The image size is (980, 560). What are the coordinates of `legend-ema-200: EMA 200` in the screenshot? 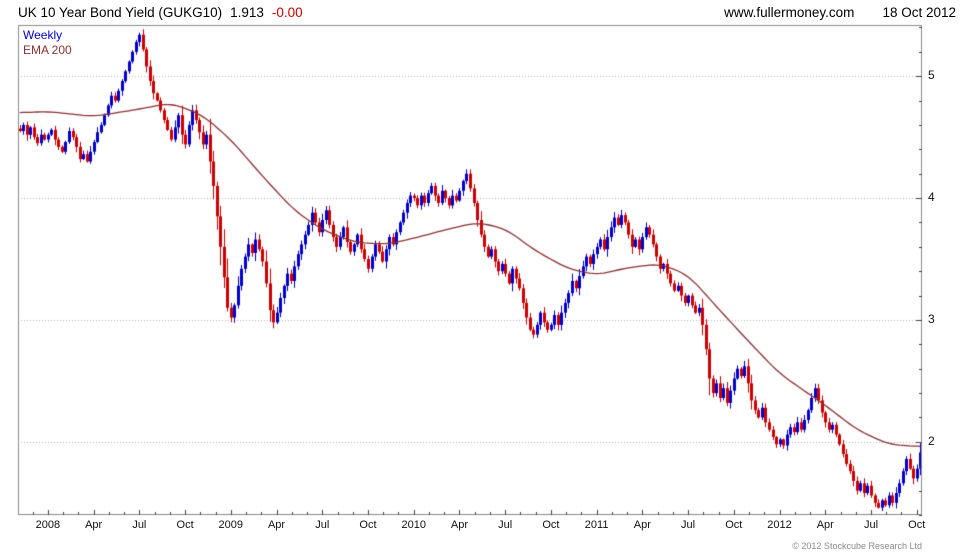 It's located at (47, 50).